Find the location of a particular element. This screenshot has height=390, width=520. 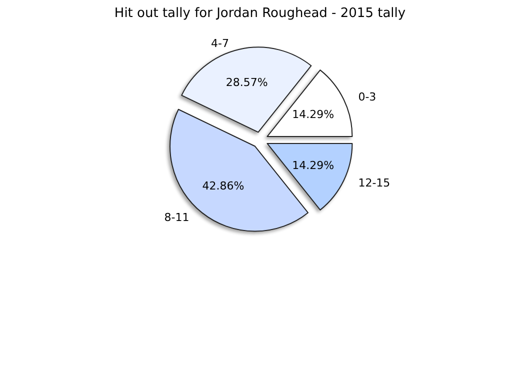

slice-label: 8-11 is located at coordinates (177, 217).